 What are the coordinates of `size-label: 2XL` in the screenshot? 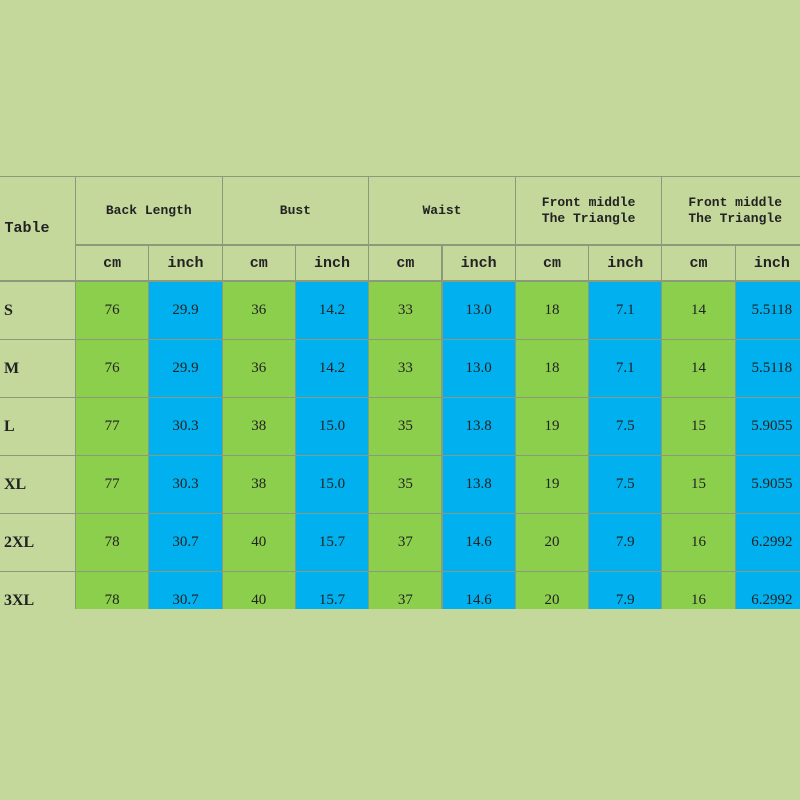 It's located at (38, 542).